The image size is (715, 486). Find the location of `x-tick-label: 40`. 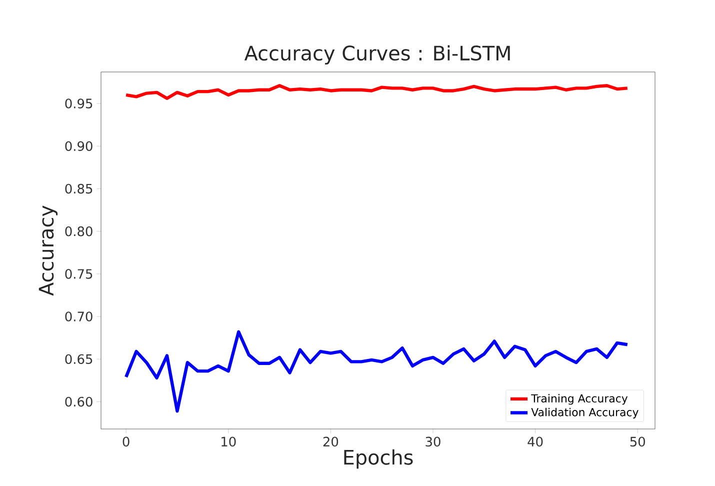

x-tick-label: 40 is located at coordinates (535, 441).